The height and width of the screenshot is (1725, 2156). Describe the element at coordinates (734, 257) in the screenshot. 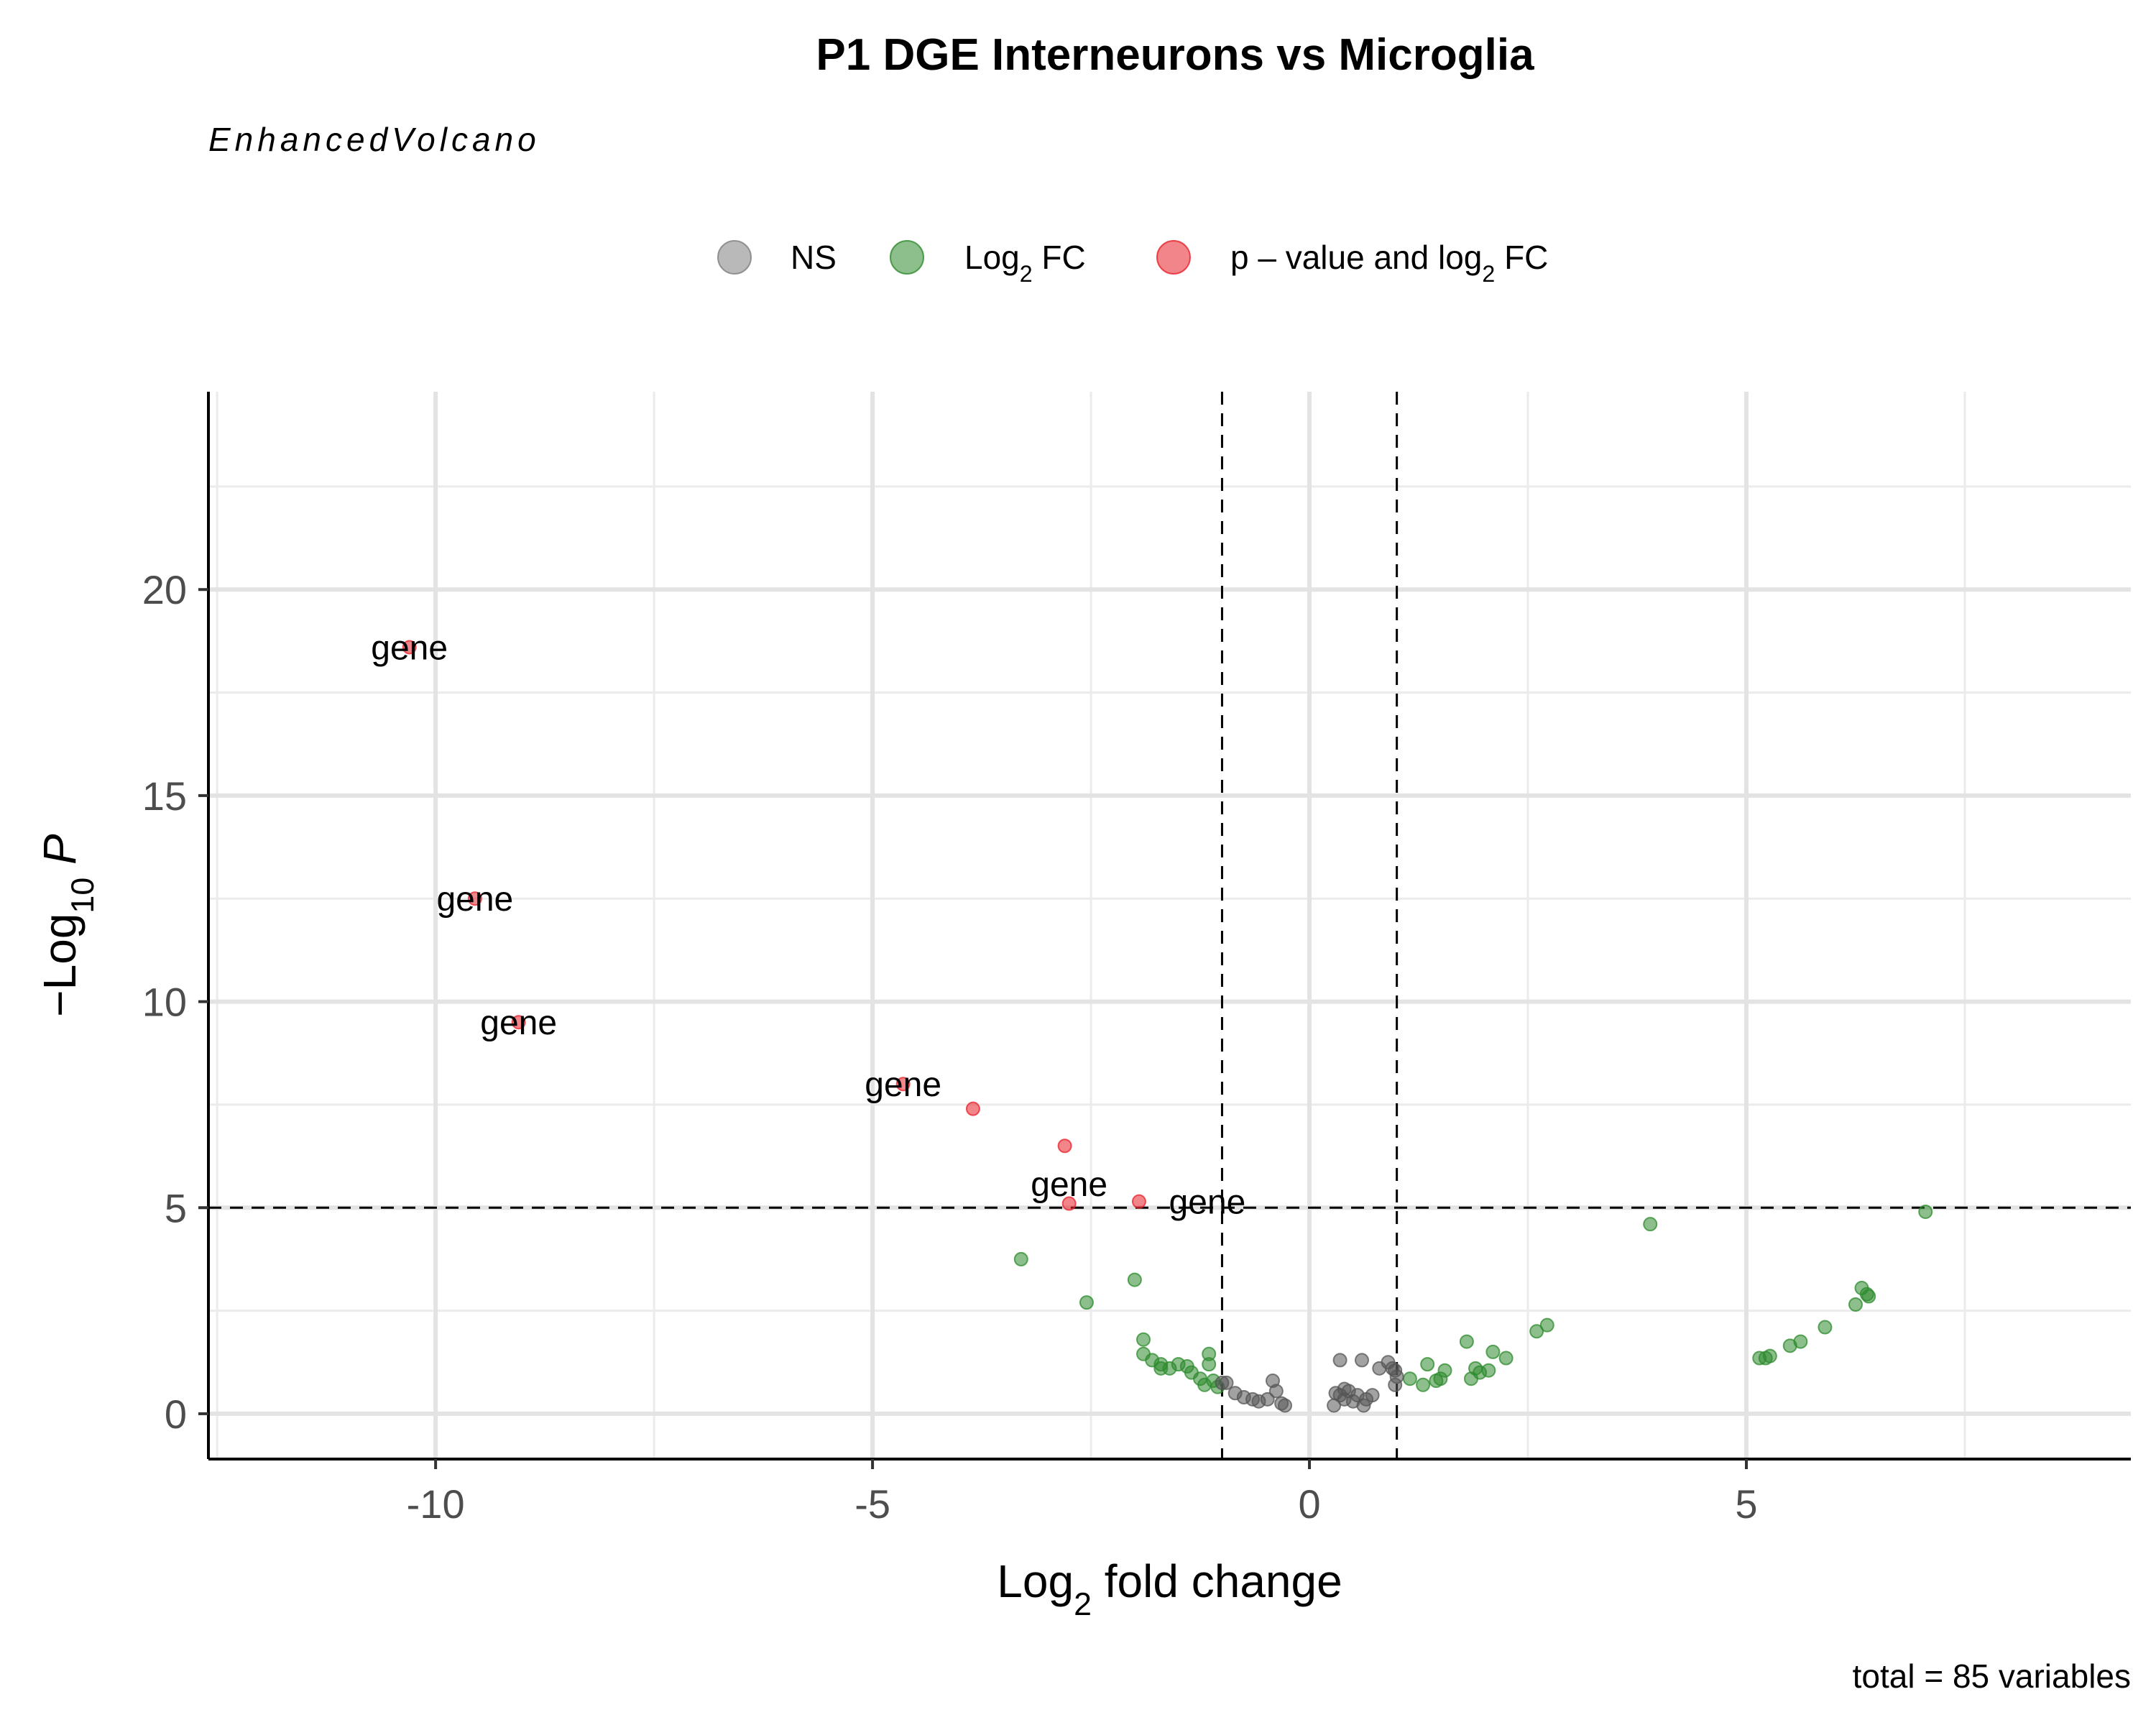

I see `legend-key-ns` at that location.